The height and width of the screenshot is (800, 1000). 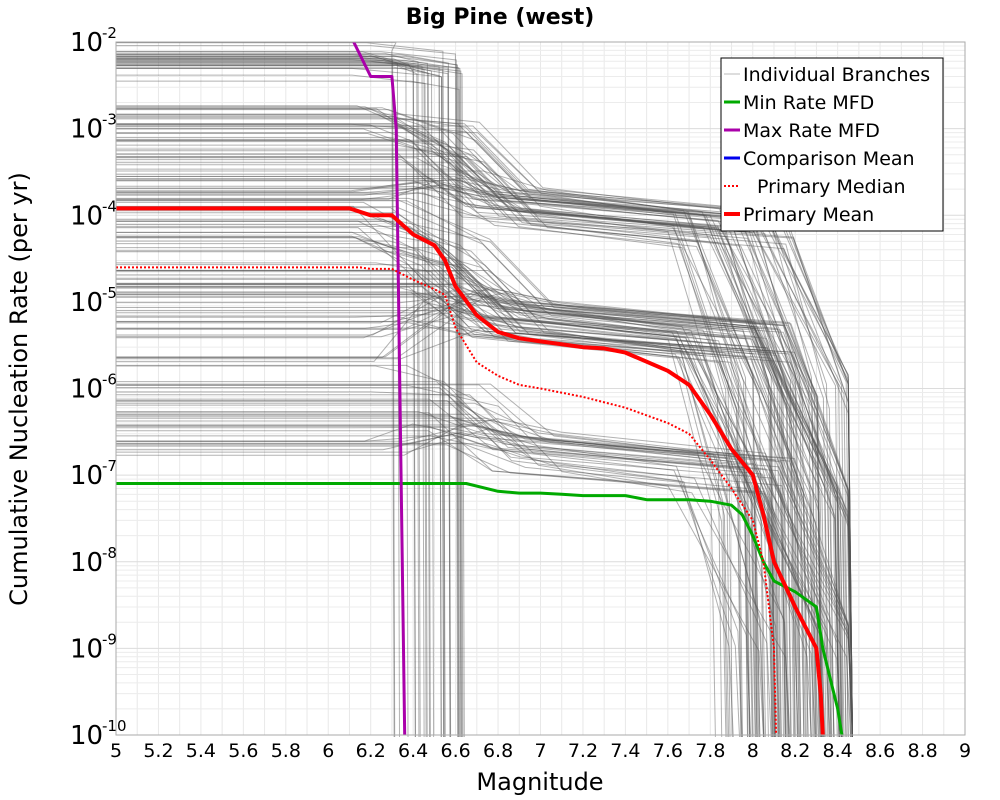 What do you see at coordinates (922, 751) in the screenshot?
I see `x-tick-label: 8.8` at bounding box center [922, 751].